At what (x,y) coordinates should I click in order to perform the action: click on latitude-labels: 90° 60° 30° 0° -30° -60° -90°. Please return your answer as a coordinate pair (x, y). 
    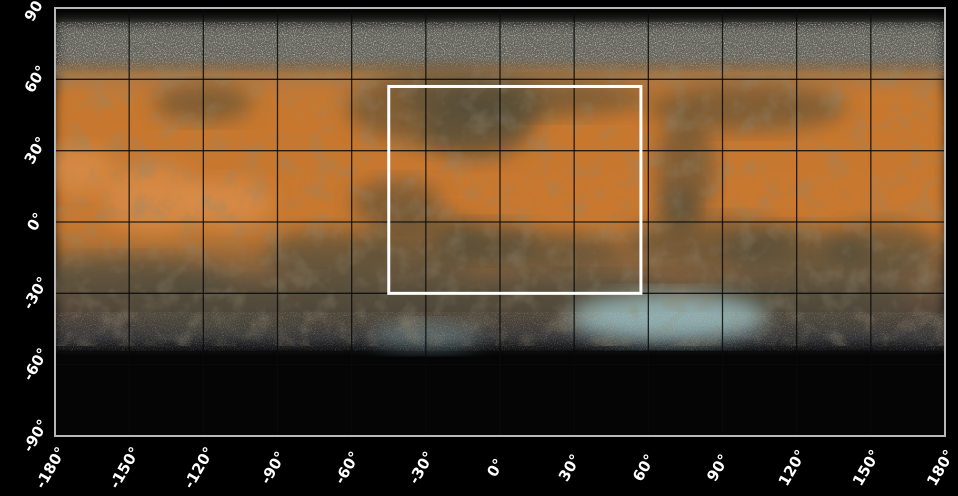
    Looking at the image, I should click on (35, 227).